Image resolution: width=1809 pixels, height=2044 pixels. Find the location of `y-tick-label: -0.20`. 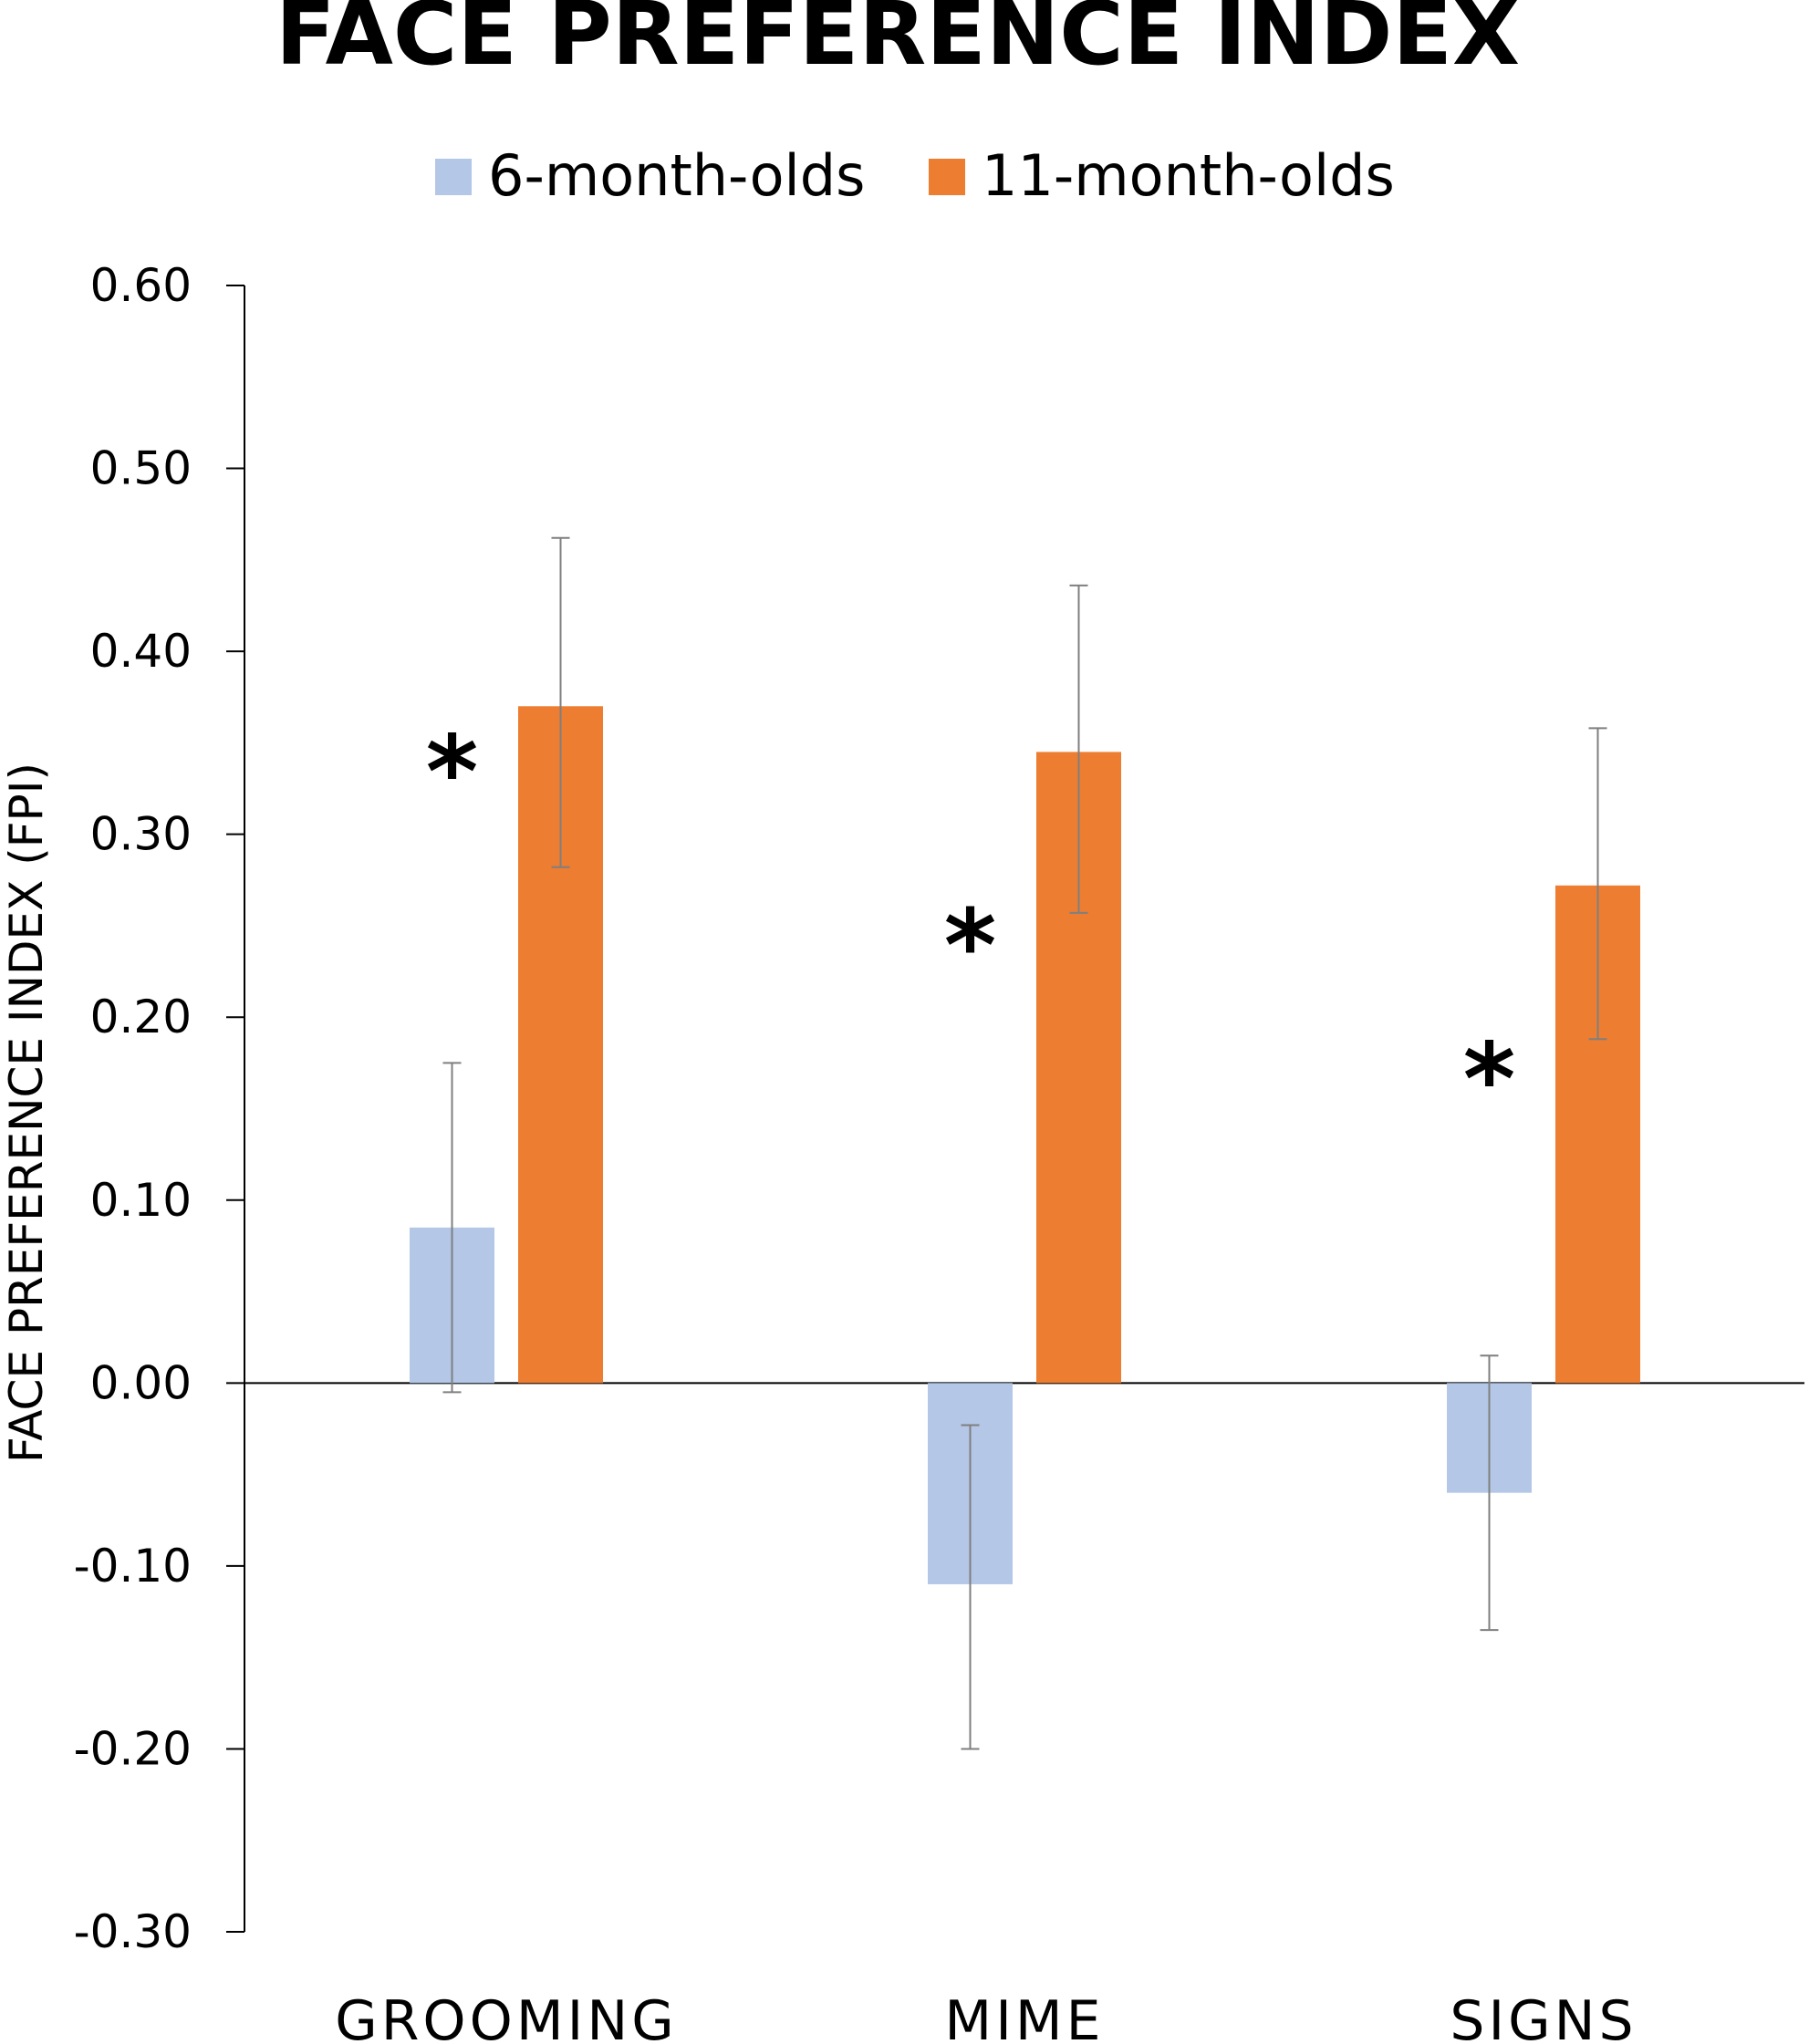

y-tick-label: -0.20 is located at coordinates (133, 1748).